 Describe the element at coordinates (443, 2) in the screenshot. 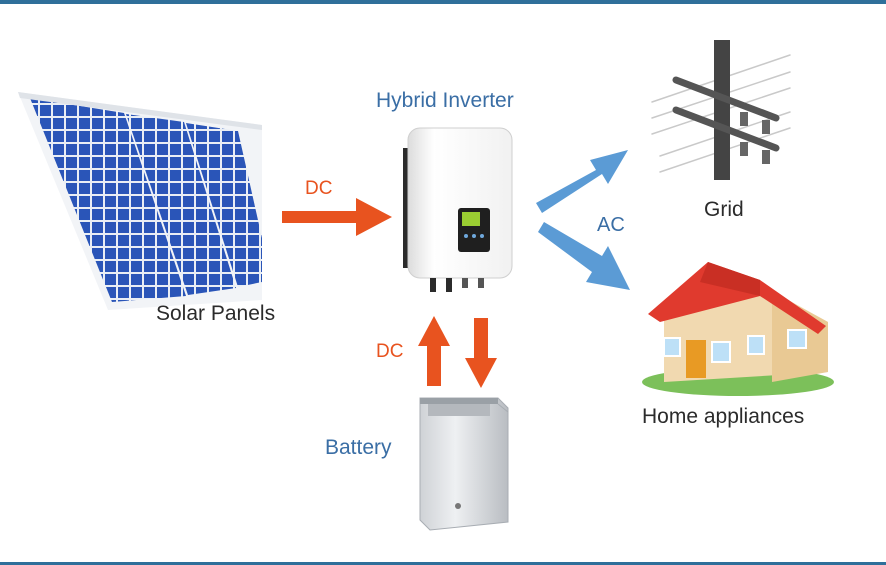

I see `top-border` at that location.